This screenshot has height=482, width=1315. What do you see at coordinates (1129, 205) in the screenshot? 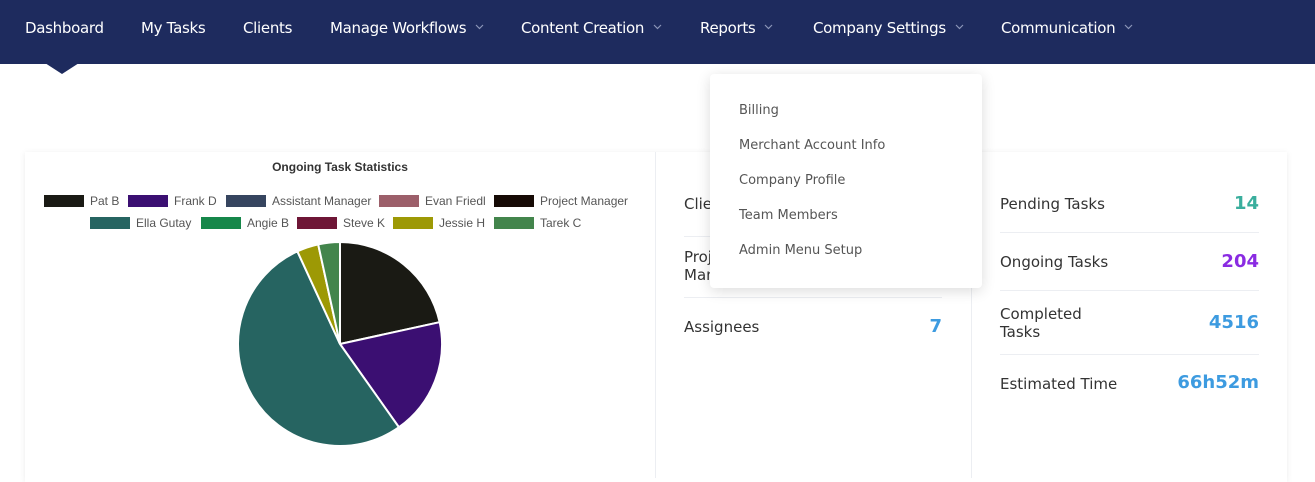
I see `stat-row-pending-tasks: Pending Tasks 14` at bounding box center [1129, 205].